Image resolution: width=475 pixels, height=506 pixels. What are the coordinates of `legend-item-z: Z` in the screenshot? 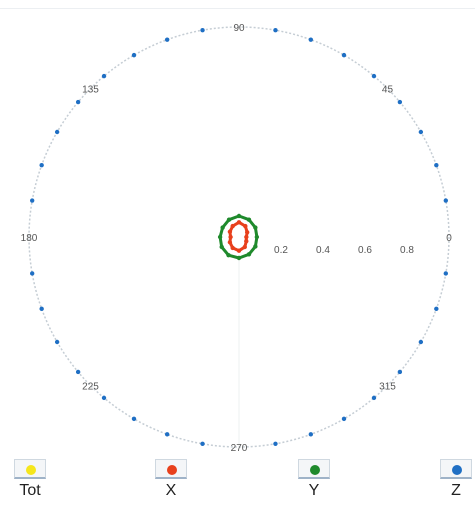 It's located at (457, 481).